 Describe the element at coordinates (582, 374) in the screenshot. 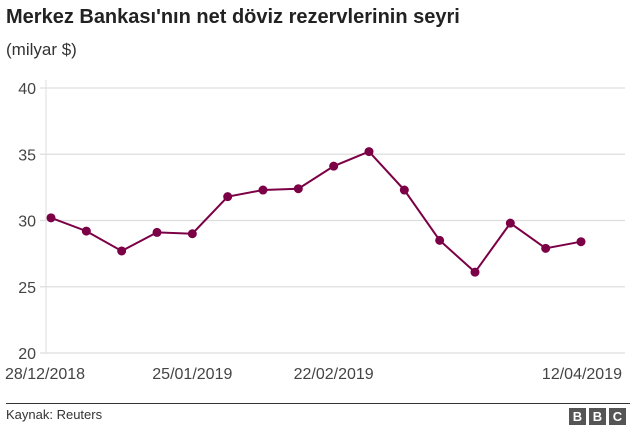

I see `x-tick-label: 12/04/2019` at that location.